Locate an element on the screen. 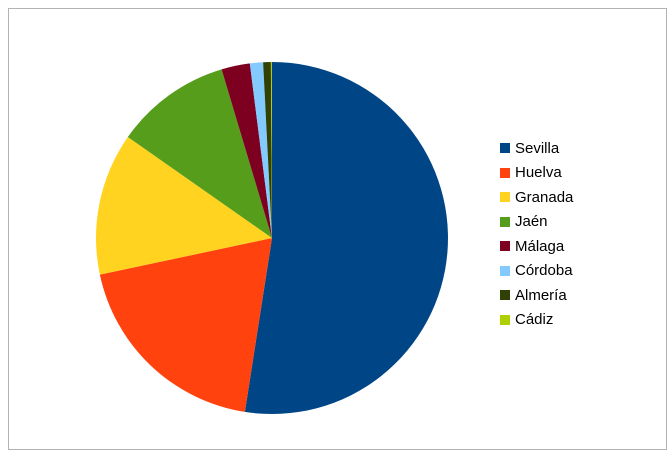 This screenshot has width=669, height=452. legend-item: Almería is located at coordinates (560, 295).